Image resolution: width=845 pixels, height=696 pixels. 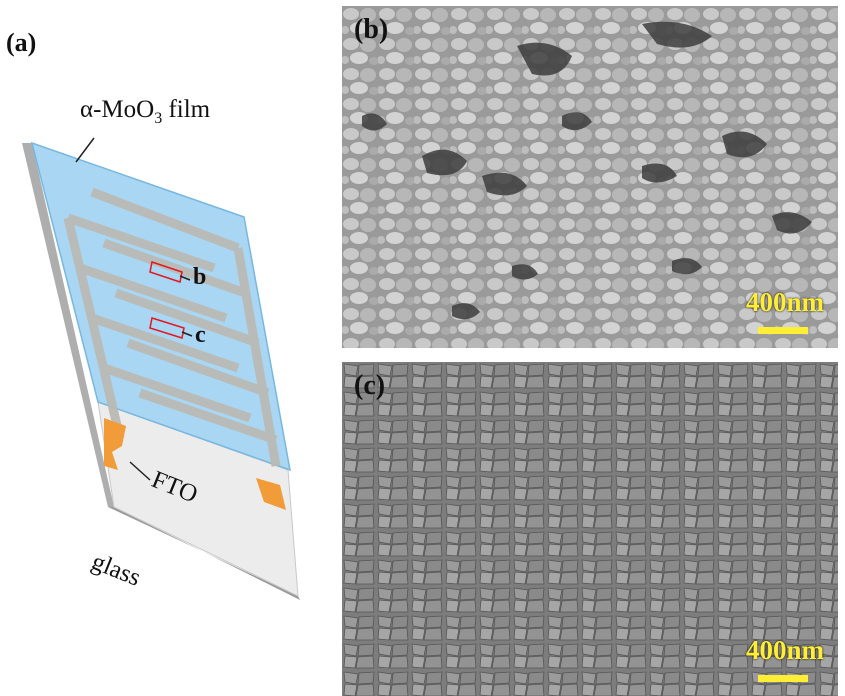 I want to click on film-label: α-MoO3 film, so click(x=145, y=111).